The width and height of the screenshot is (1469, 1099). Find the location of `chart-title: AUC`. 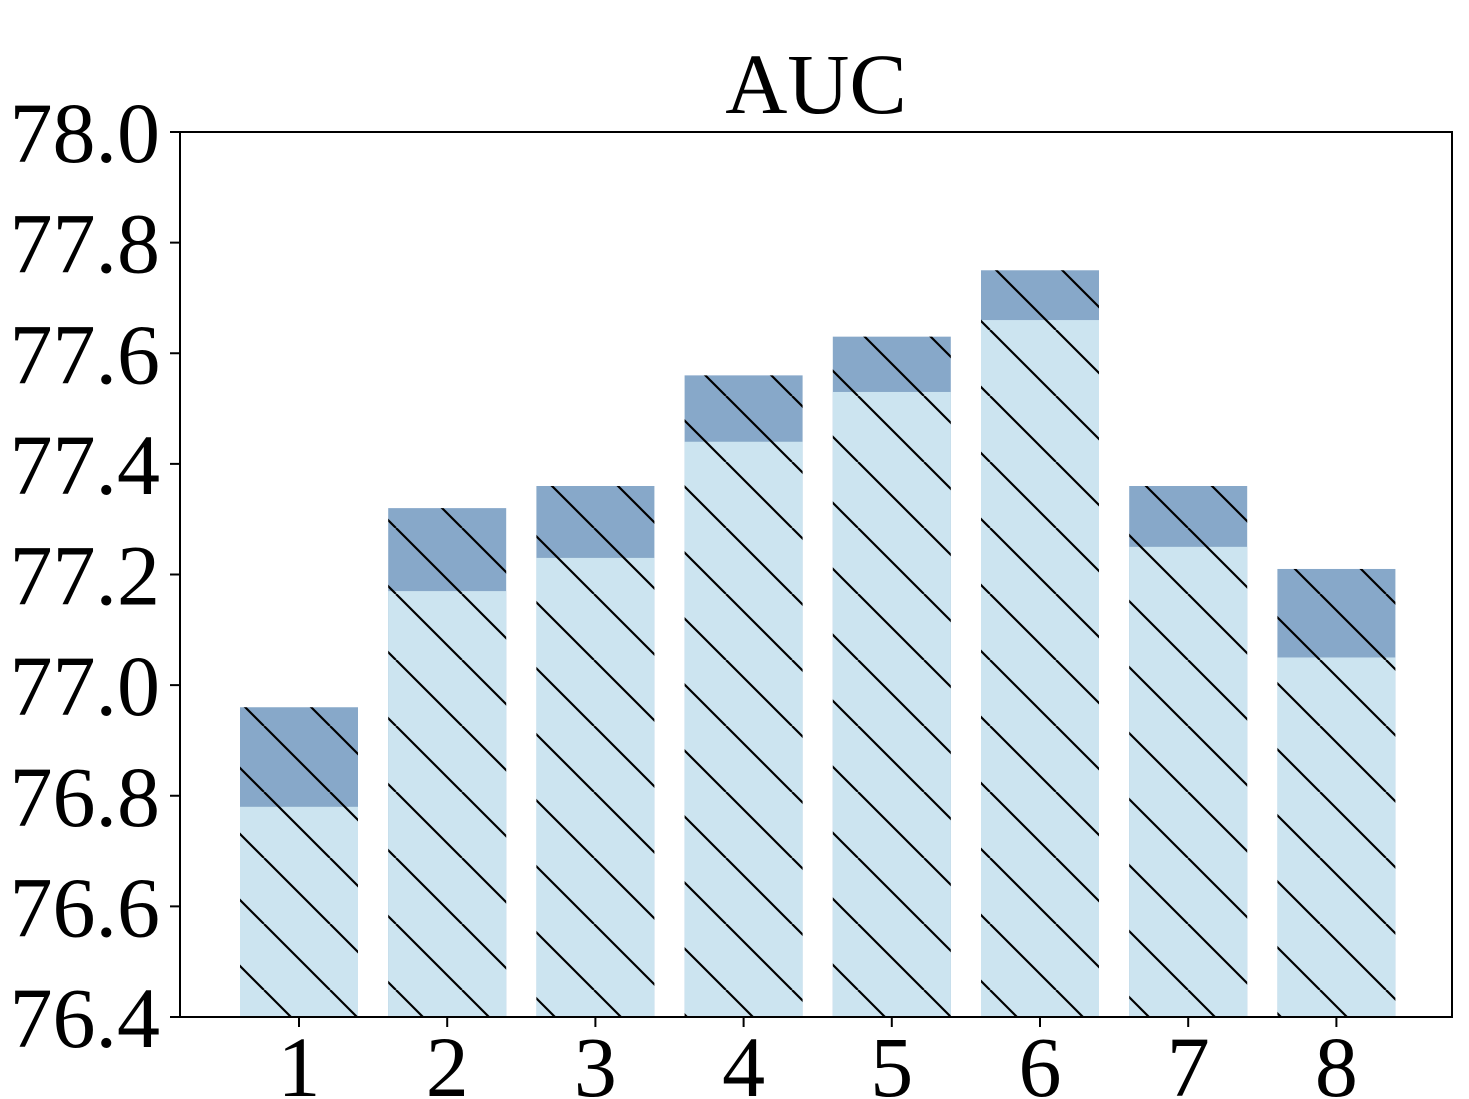

chart-title: AUC is located at coordinates (816, 84).